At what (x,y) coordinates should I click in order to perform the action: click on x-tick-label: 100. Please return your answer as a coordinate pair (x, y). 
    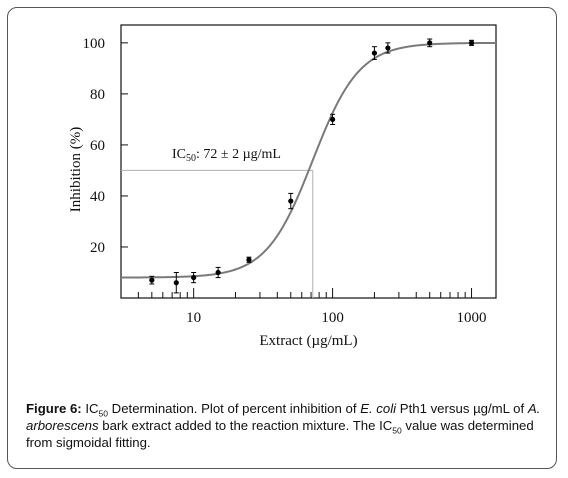
    Looking at the image, I should click on (332, 318).